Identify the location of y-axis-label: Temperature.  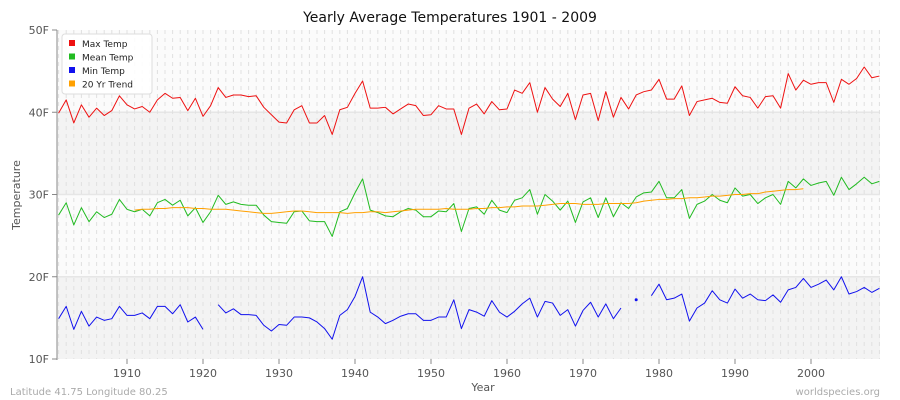
(16, 195).